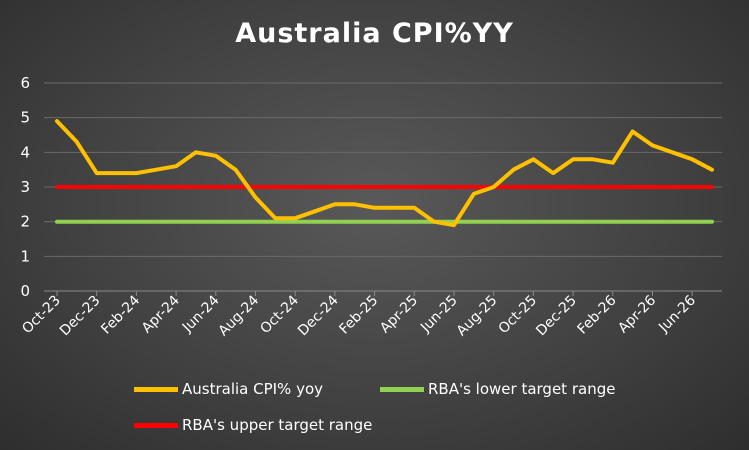 The height and width of the screenshot is (450, 749). I want to click on chart-title: Australia CPI%YY, so click(374, 33).